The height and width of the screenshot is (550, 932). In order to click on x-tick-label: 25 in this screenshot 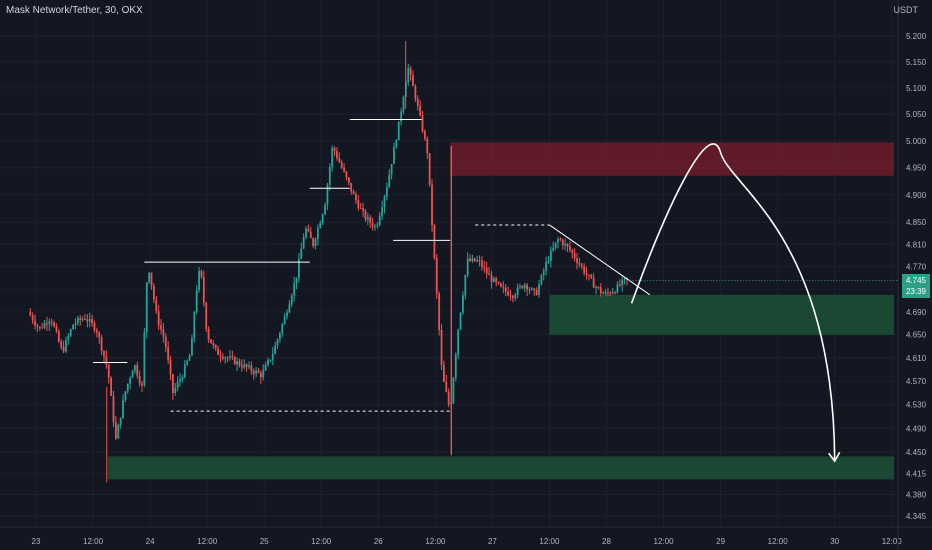, I will do `click(264, 541)`.